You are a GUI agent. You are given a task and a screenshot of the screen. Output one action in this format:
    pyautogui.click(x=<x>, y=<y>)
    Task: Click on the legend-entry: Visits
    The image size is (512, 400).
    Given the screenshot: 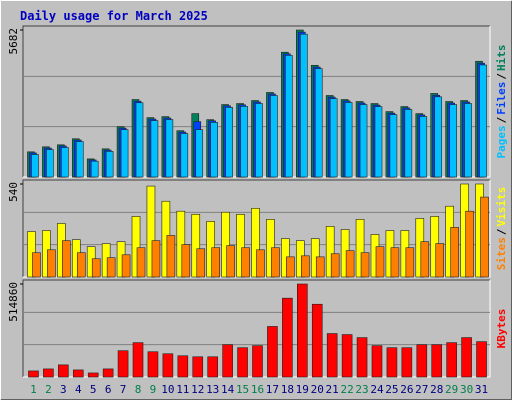 What is the action you would take?
    pyautogui.click(x=501, y=207)
    